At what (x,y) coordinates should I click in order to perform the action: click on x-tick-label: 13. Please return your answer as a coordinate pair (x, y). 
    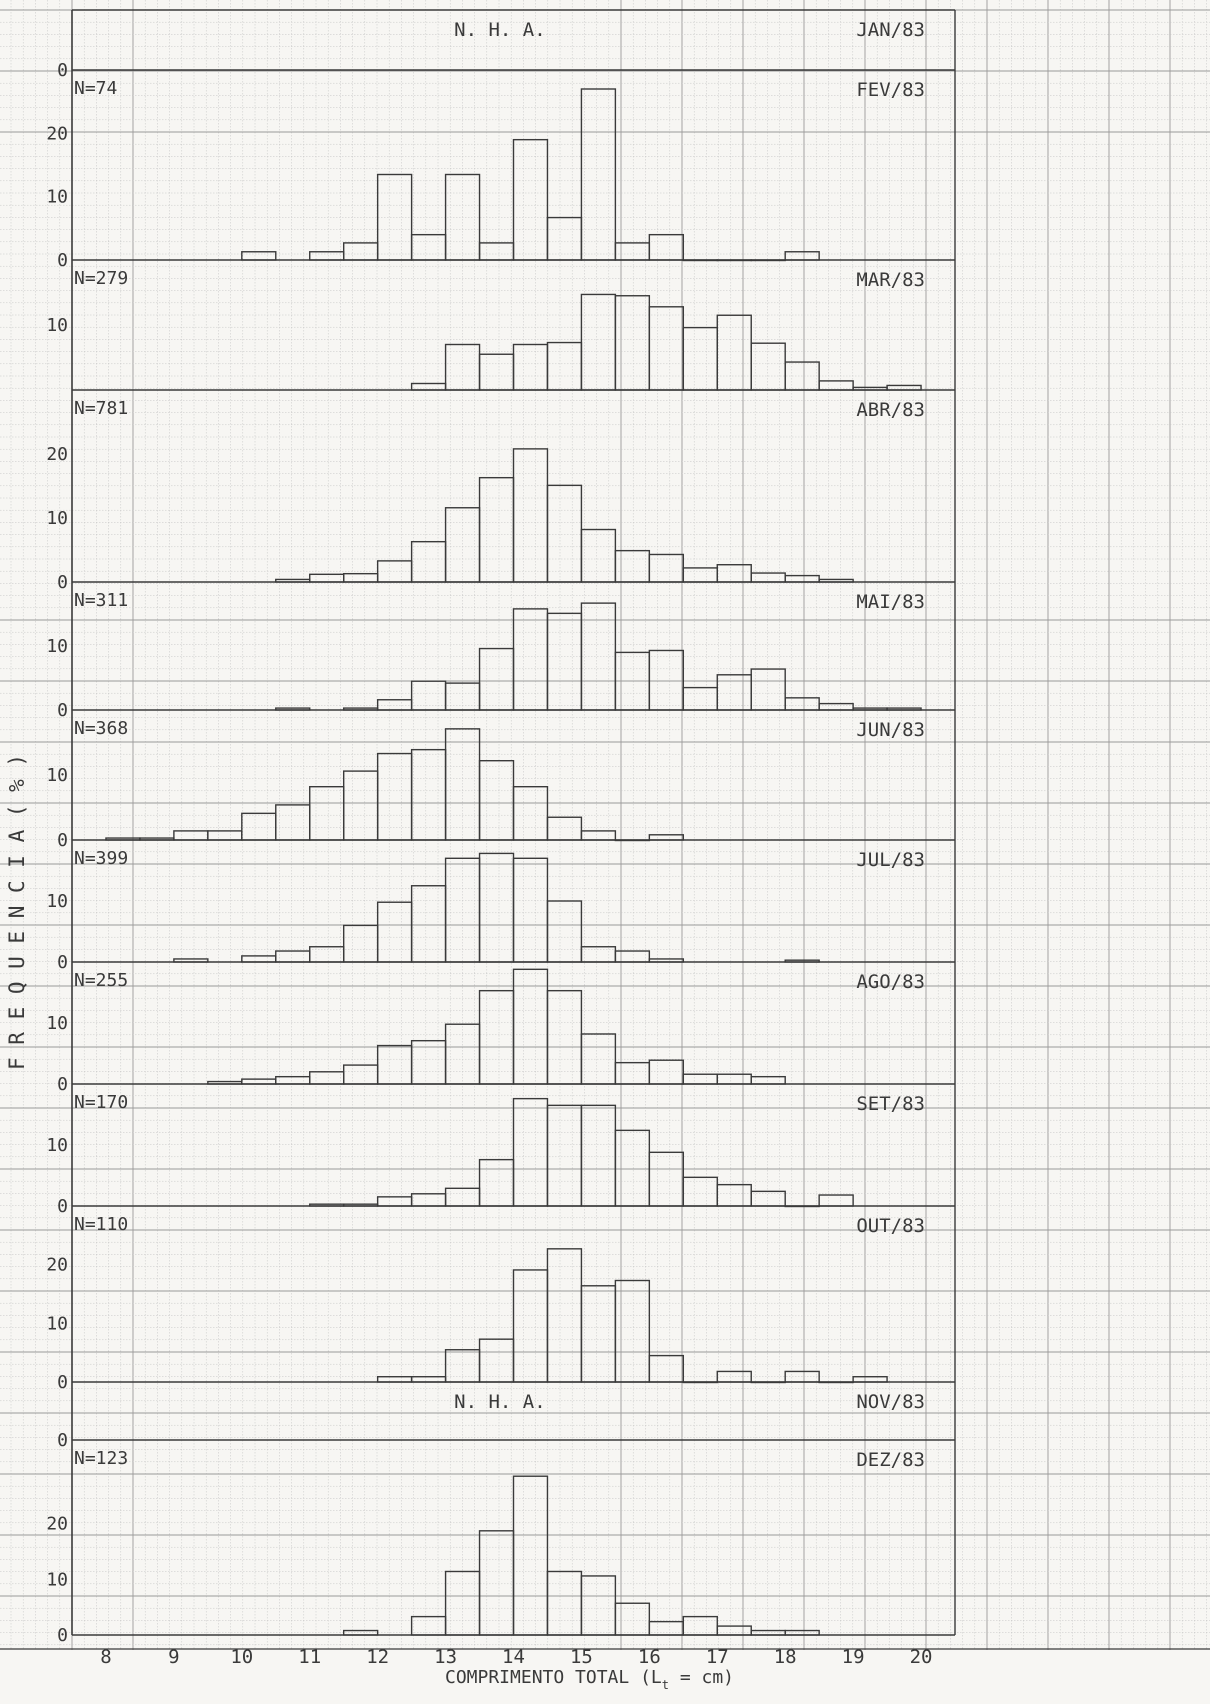
    Looking at the image, I should click on (445, 1657).